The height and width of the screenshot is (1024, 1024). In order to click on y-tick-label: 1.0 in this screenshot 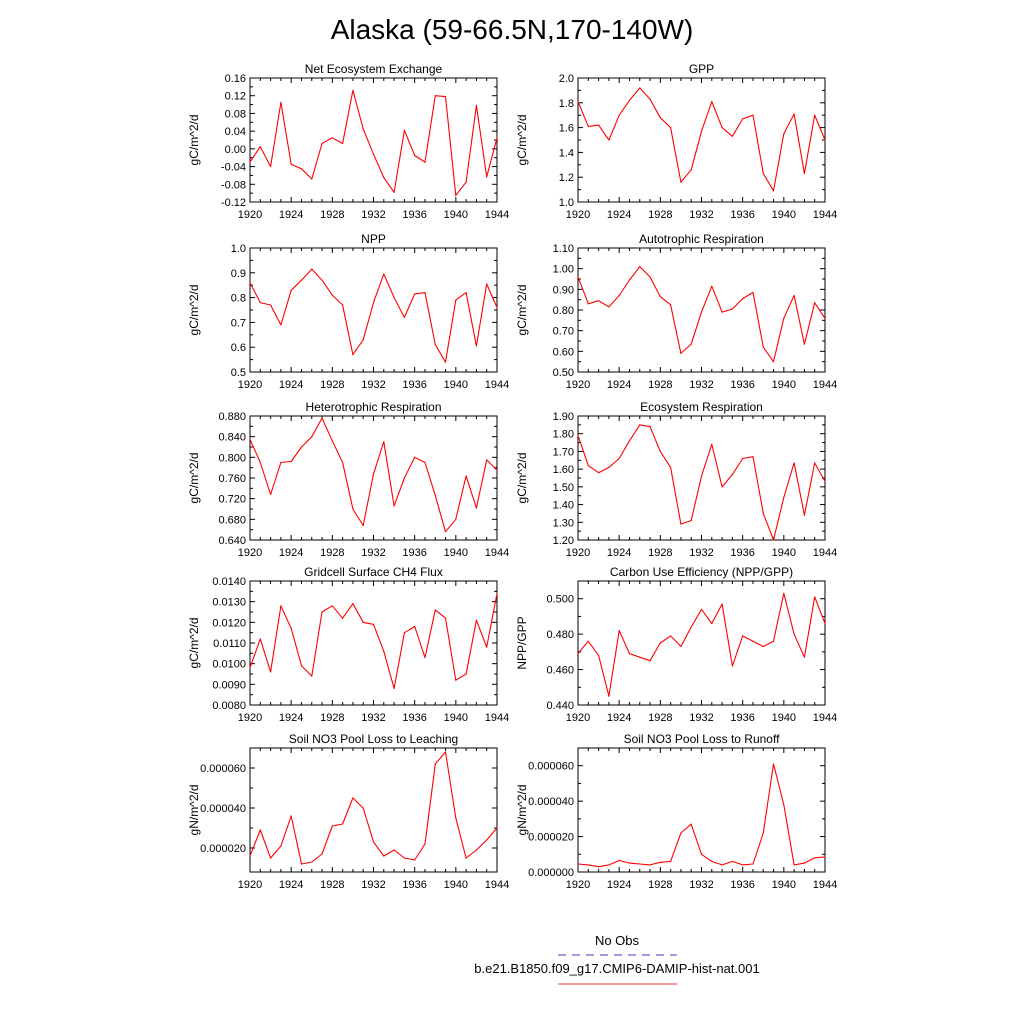, I will do `click(566, 203)`.